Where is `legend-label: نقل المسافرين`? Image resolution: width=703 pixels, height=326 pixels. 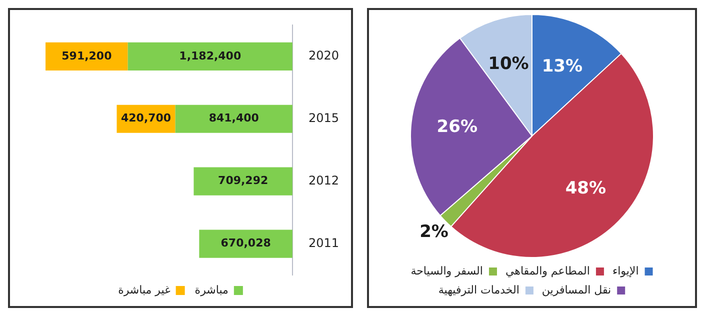 legend-label: نقل المسافرين is located at coordinates (577, 289).